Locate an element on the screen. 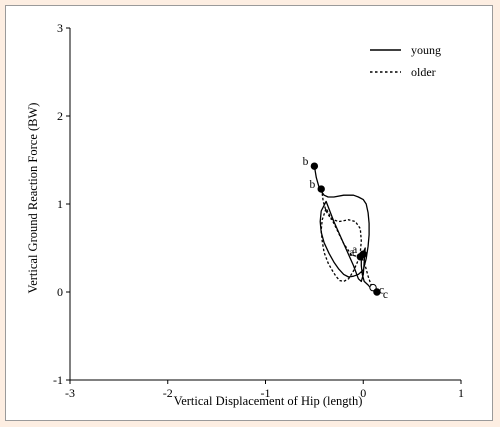 The height and width of the screenshot is (427, 500). y-tick-label: 0 is located at coordinates (60, 292).